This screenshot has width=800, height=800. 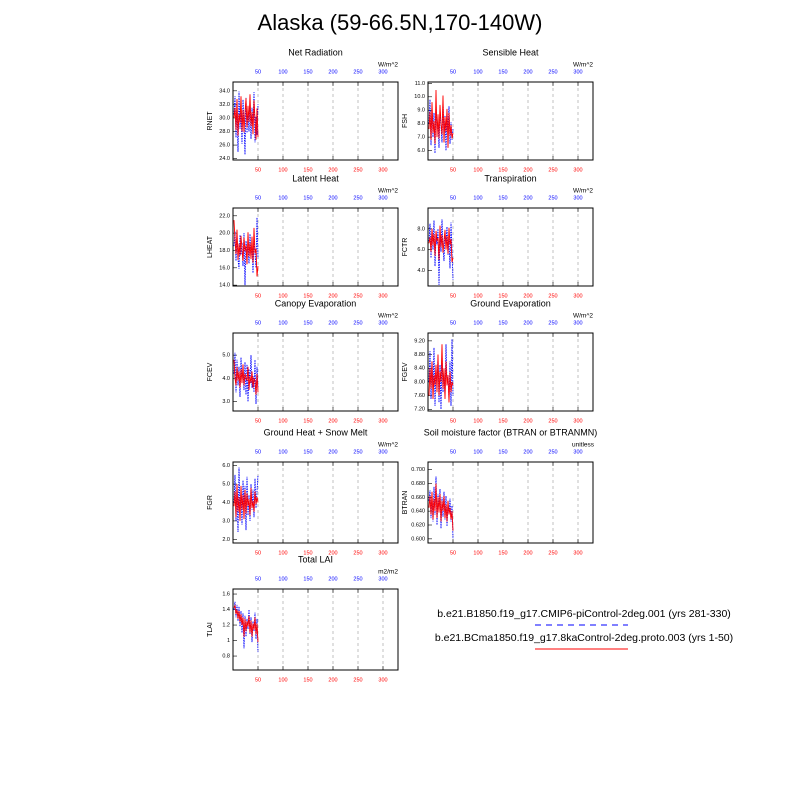 I want to click on y-tick-label: 9.0, so click(x=421, y=111).